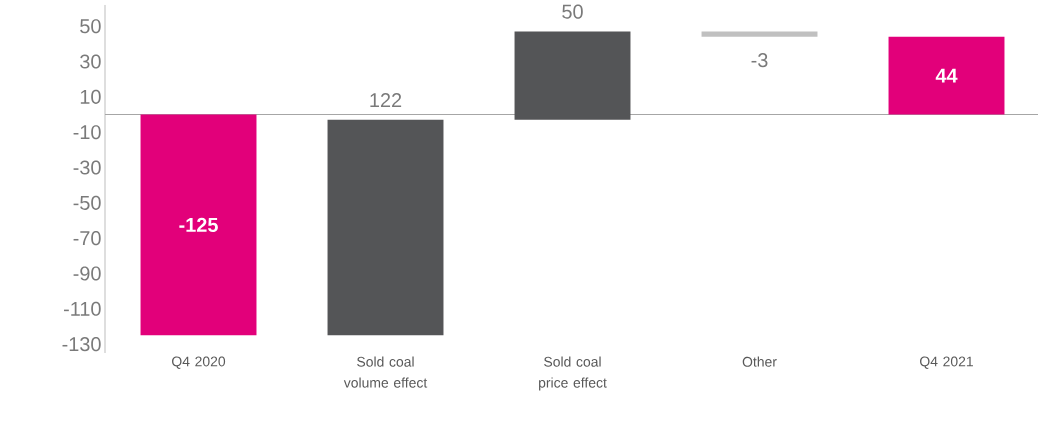  Describe the element at coordinates (946, 362) in the screenshot. I see `x-tick-label: Q4 2021` at that location.